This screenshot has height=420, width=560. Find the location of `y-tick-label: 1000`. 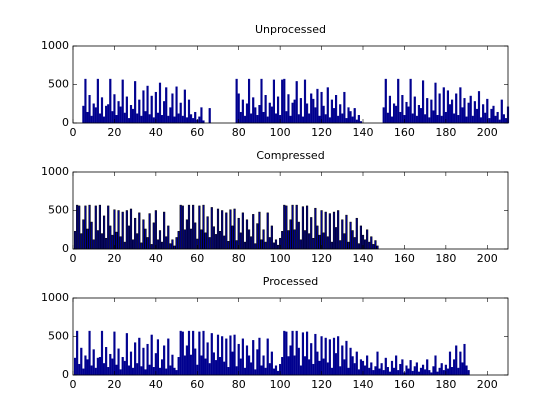

y-tick-label: 1000 is located at coordinates (55, 45).